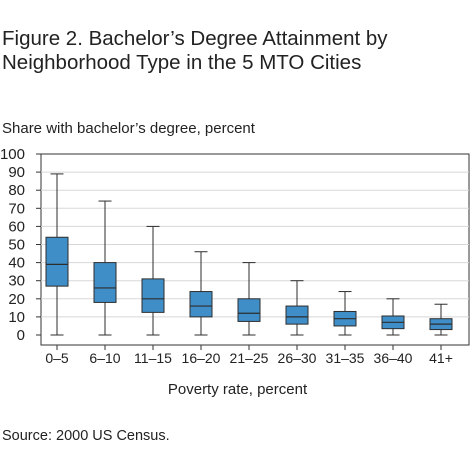  Describe the element at coordinates (16, 172) in the screenshot. I see `y-tick-label: 90` at that location.